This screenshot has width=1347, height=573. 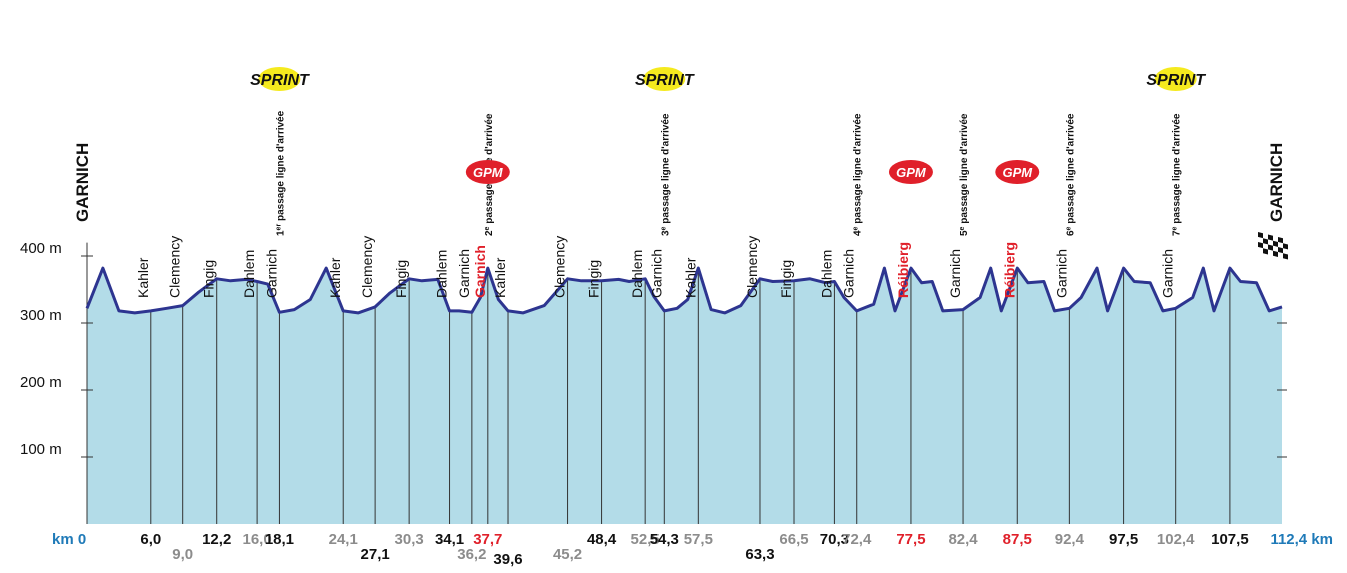 I want to click on km-label: 52,5, so click(x=645, y=539).